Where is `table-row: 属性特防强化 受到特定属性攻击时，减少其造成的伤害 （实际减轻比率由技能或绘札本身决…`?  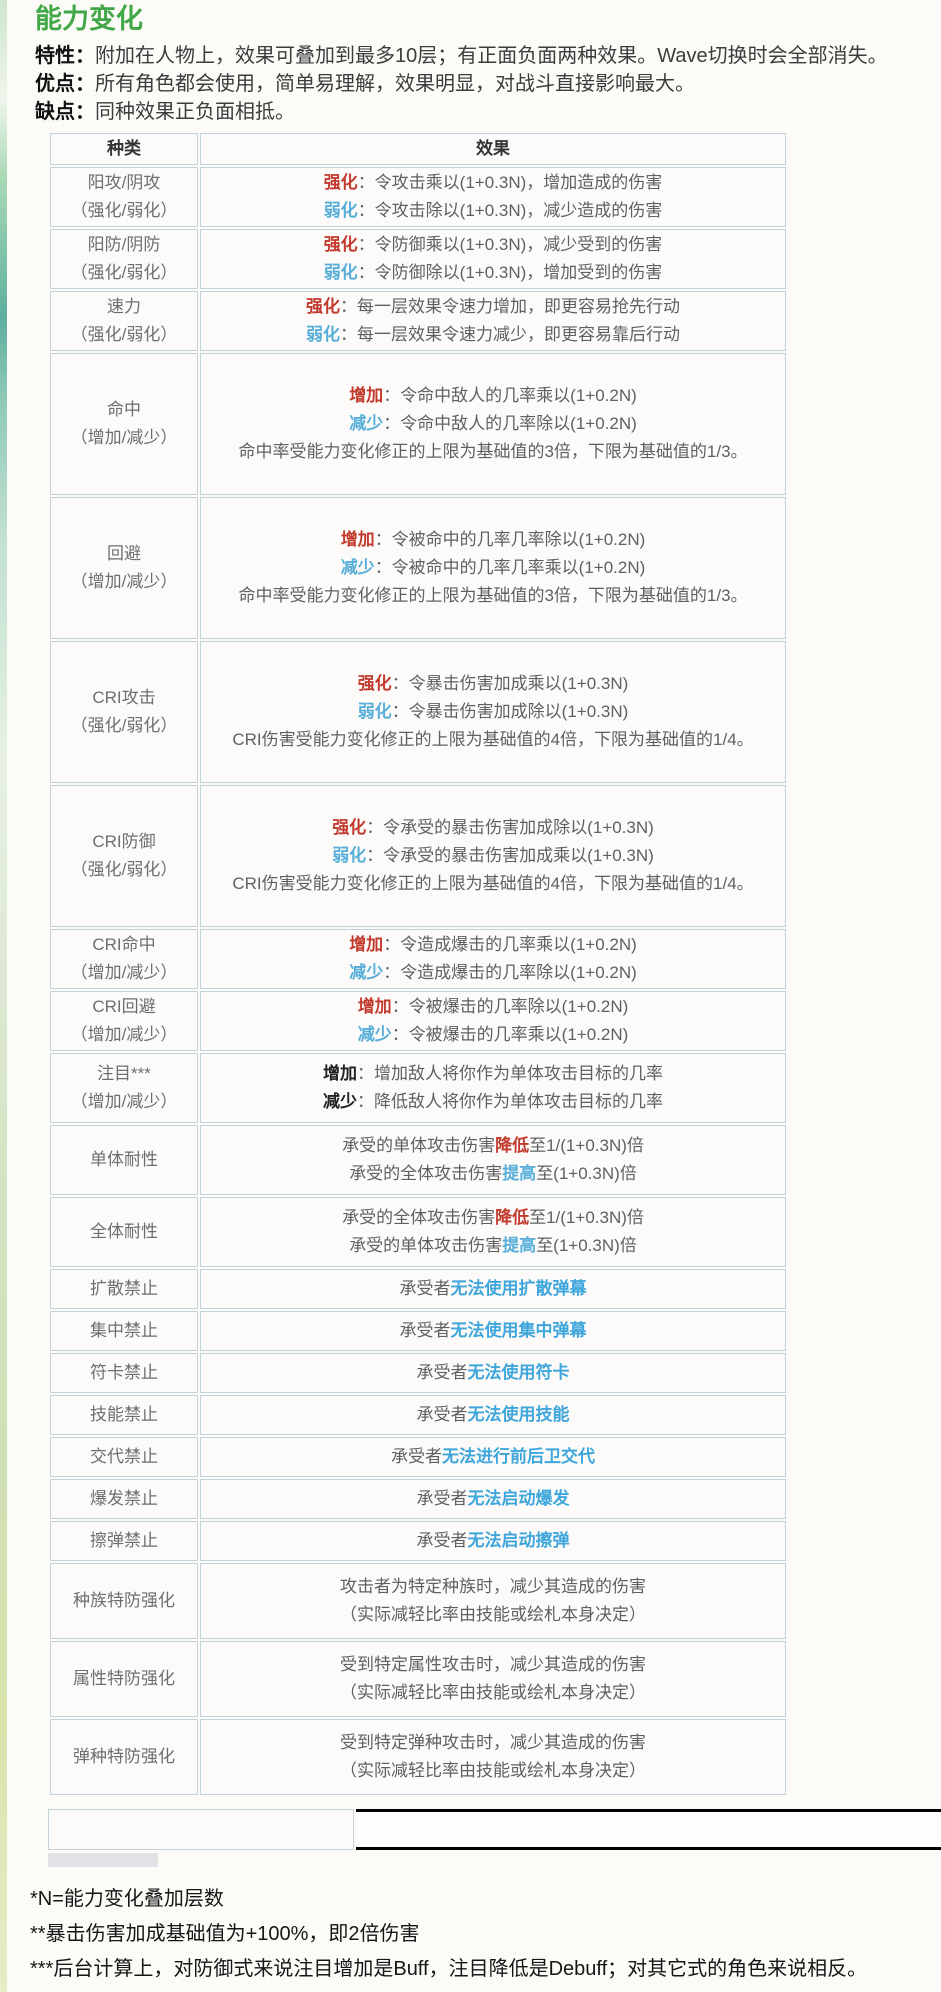
table-row: 属性特防强化 受到特定属性攻击时，减少其造成的伤害 （实际减轻比率由技能或绘札本身决… is located at coordinates (418, 1679).